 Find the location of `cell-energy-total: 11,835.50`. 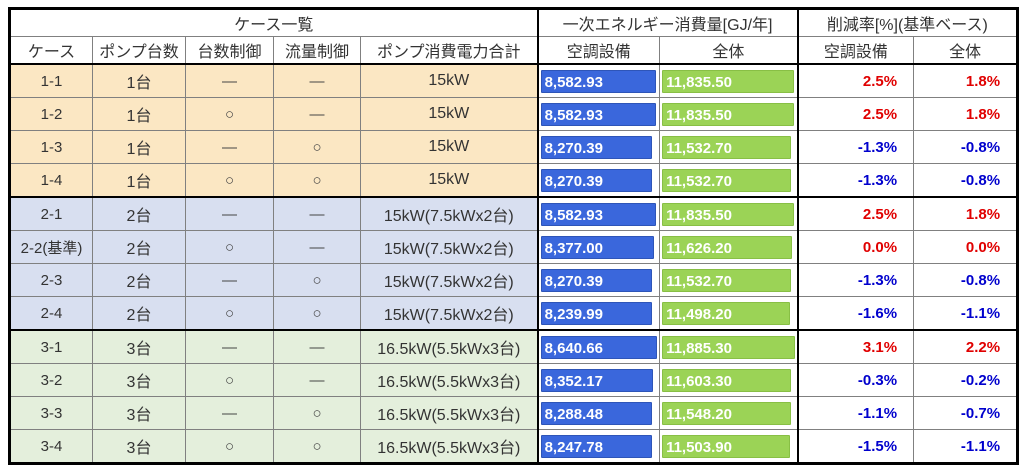

cell-energy-total: 11,835.50 is located at coordinates (729, 213).